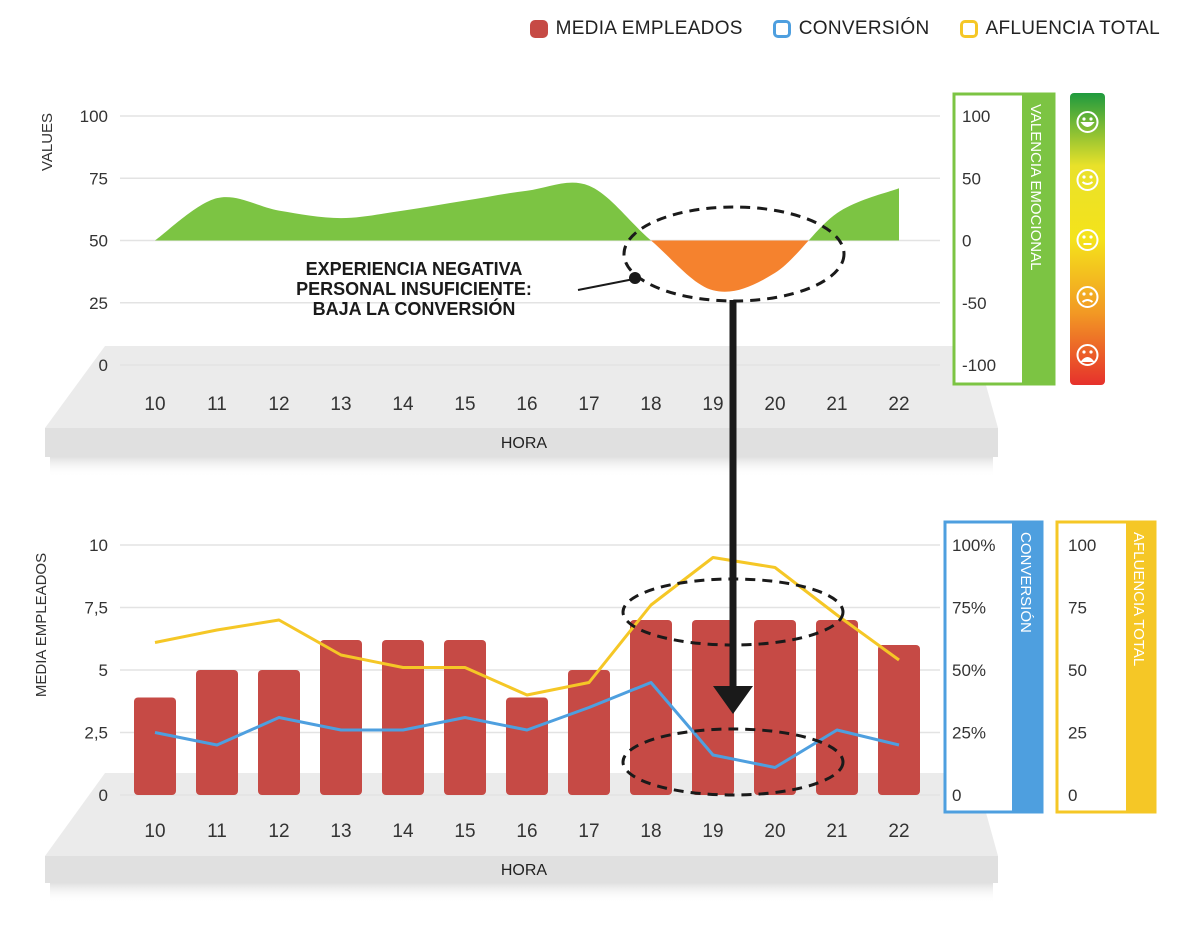  I want to click on very-sad-face-icon-eye-right, so click(1091, 352).